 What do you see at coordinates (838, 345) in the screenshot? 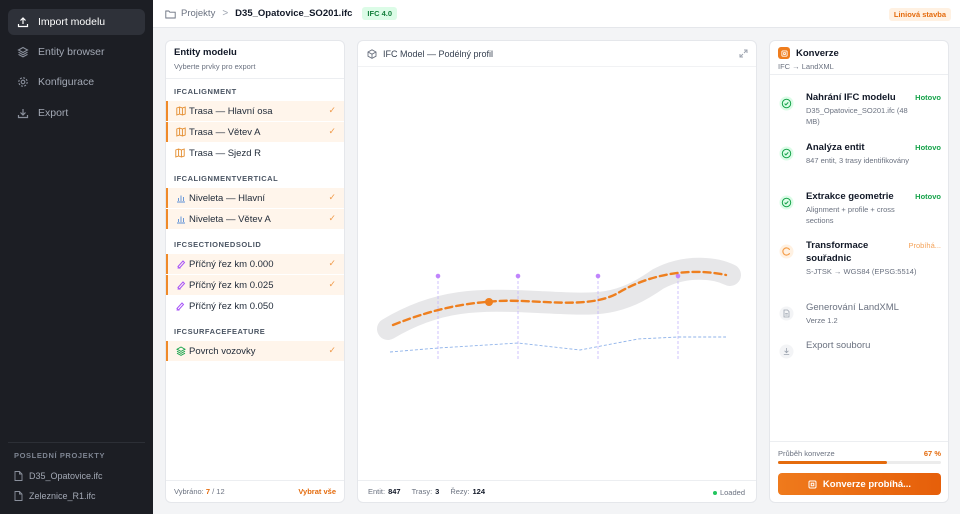
I see `step-title: Export souboru` at bounding box center [838, 345].